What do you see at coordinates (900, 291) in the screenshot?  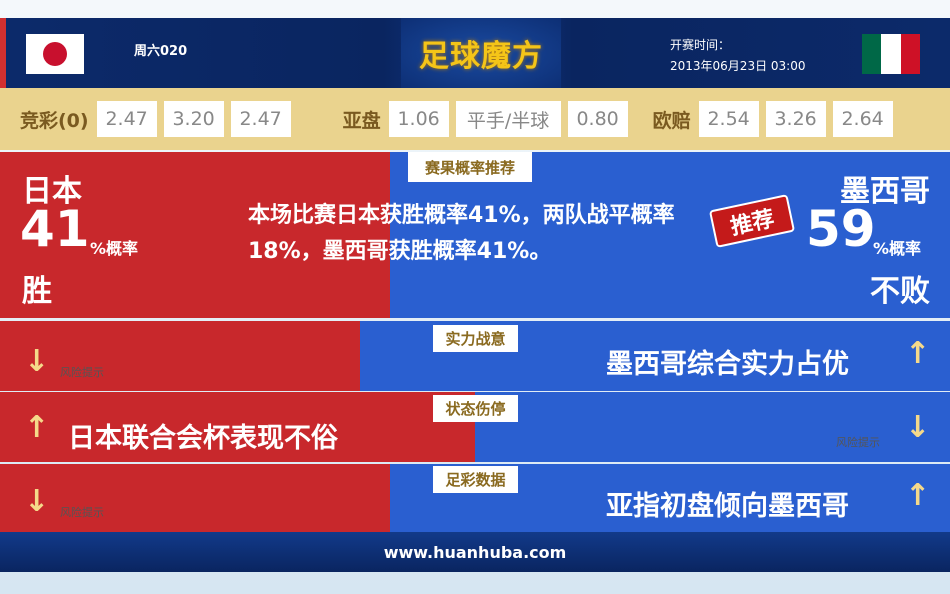 I see `away-result: 不败` at bounding box center [900, 291].